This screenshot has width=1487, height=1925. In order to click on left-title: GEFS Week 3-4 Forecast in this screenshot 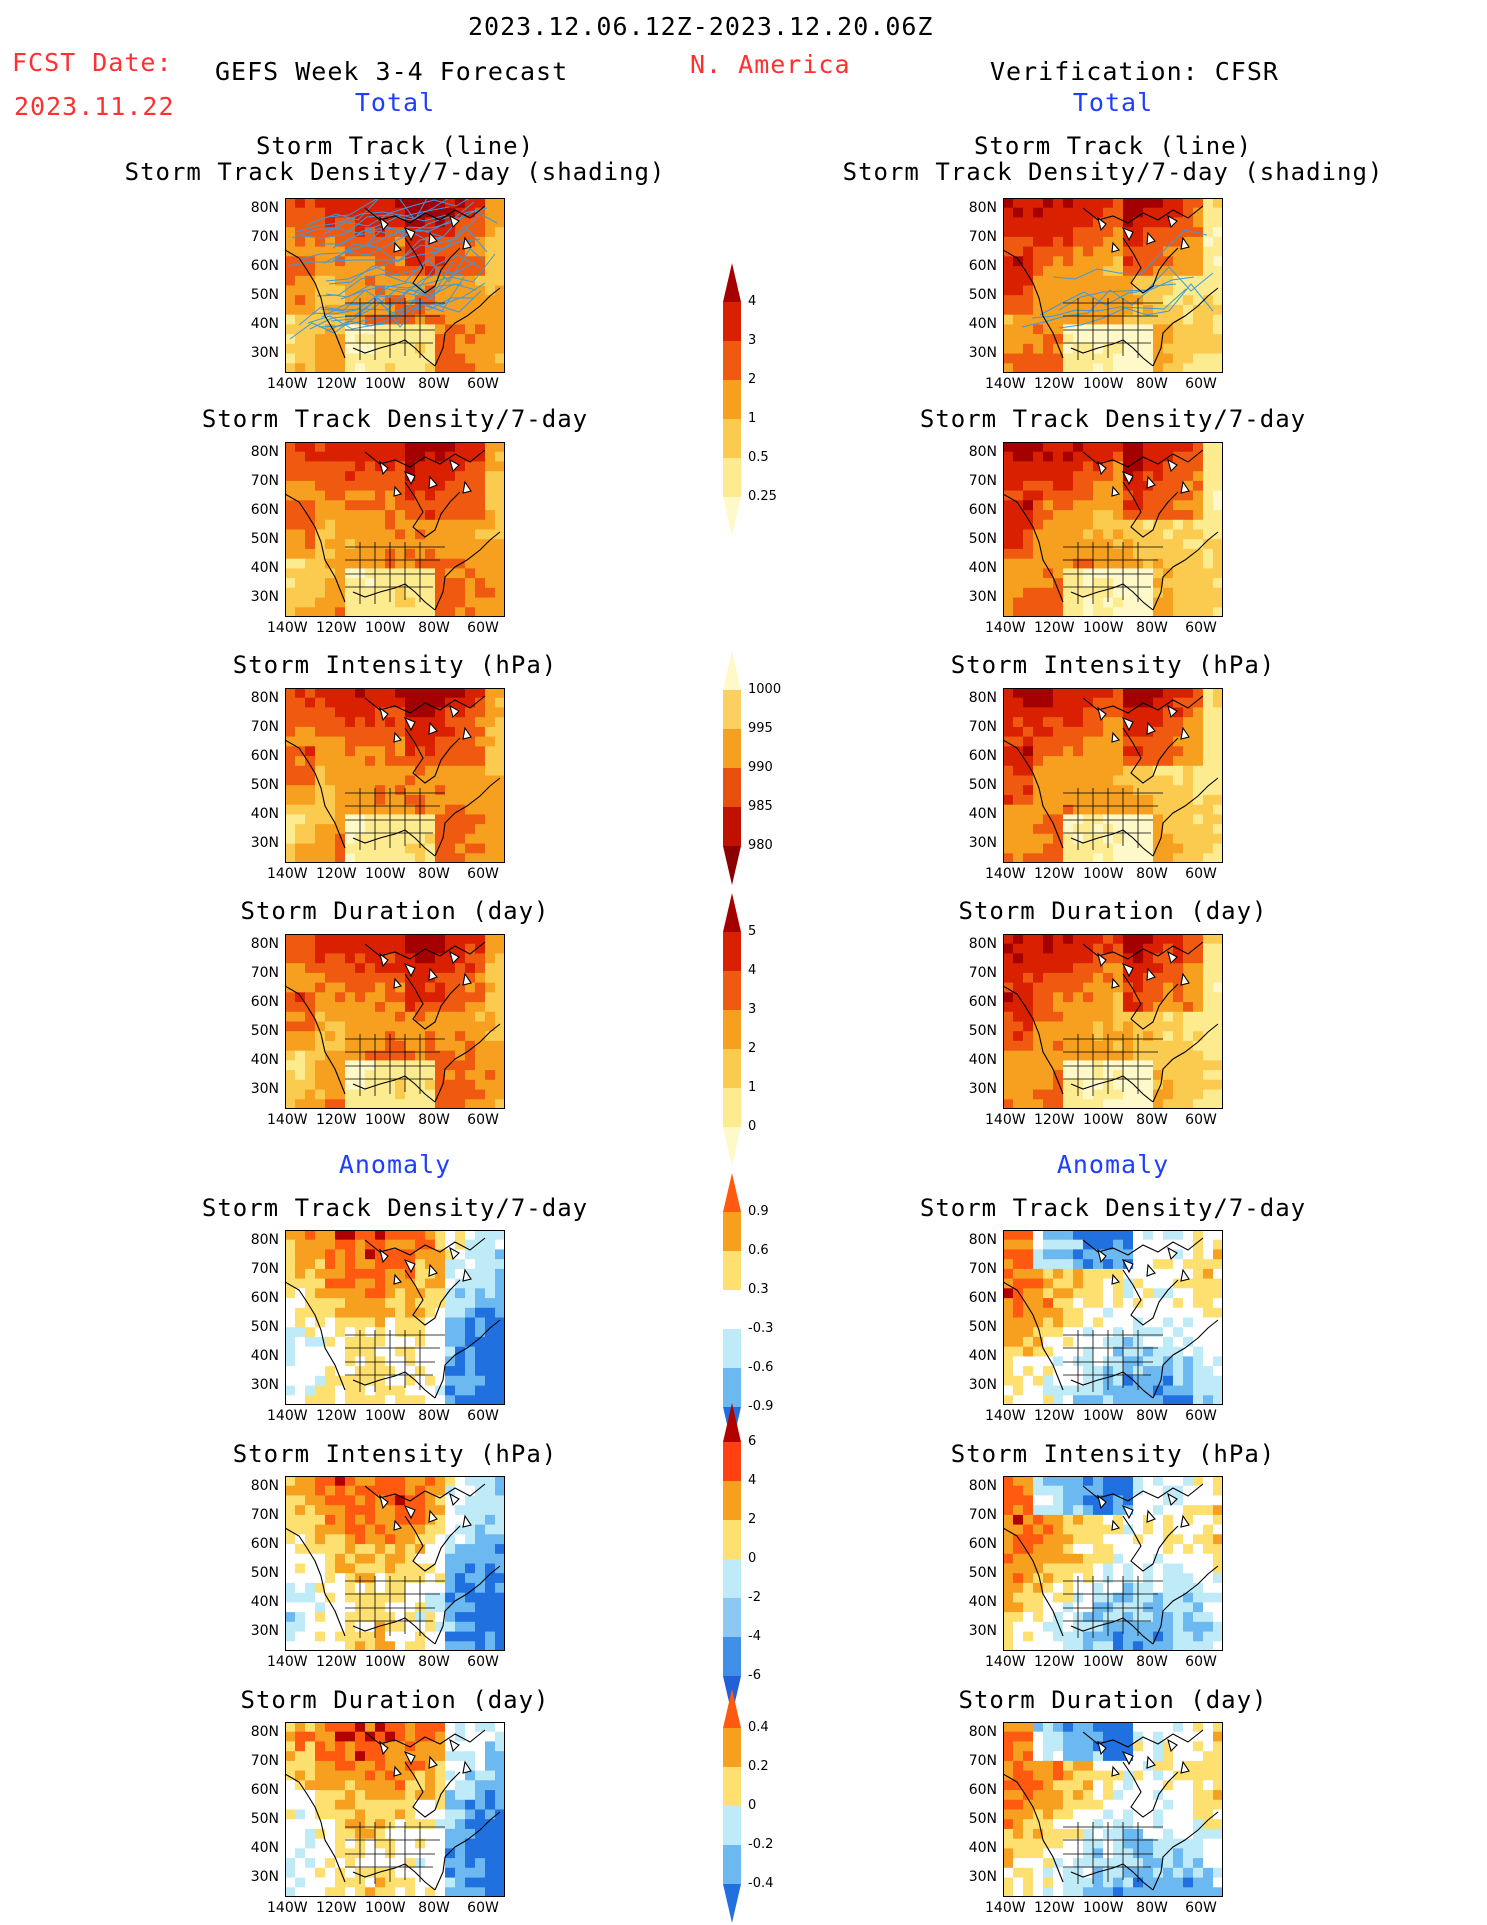, I will do `click(392, 71)`.